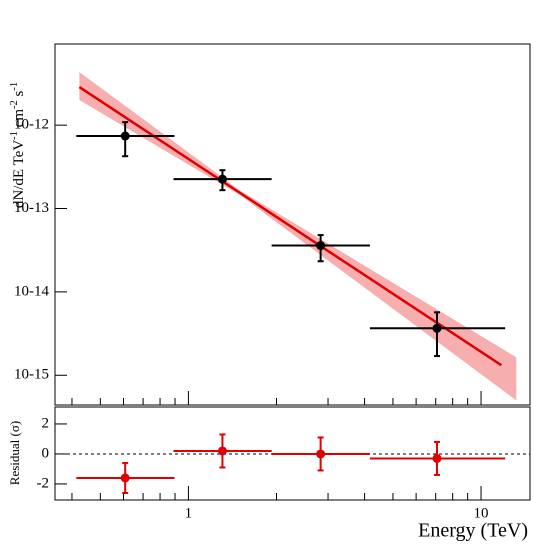  I want to click on x-tick-label: 10, so click(481, 513).